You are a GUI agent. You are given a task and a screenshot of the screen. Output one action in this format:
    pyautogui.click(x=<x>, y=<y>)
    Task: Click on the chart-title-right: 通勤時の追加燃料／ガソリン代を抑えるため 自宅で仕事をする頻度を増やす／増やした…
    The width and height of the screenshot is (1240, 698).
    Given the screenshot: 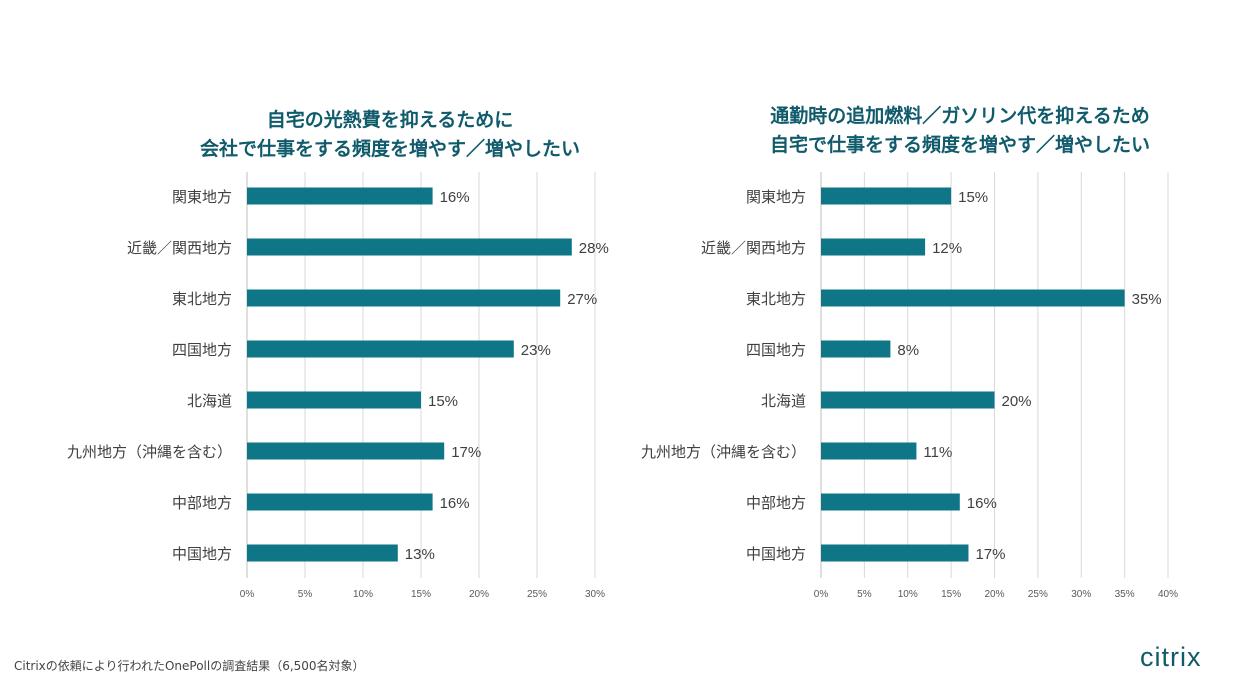 What is the action you would take?
    pyautogui.click(x=960, y=131)
    